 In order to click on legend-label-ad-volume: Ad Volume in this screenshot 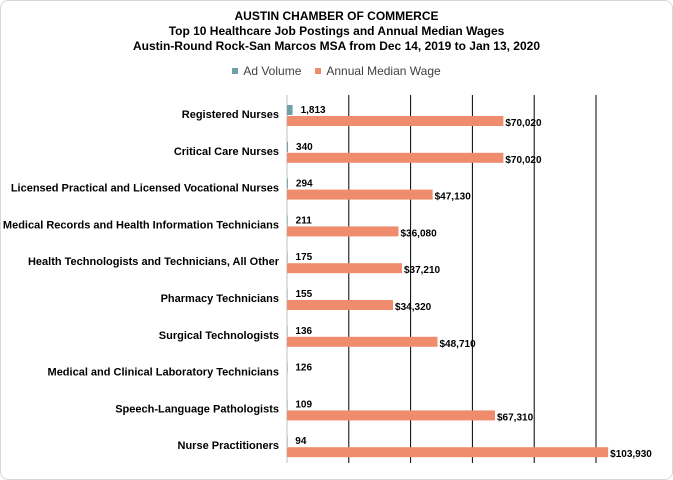, I will do `click(272, 71)`.